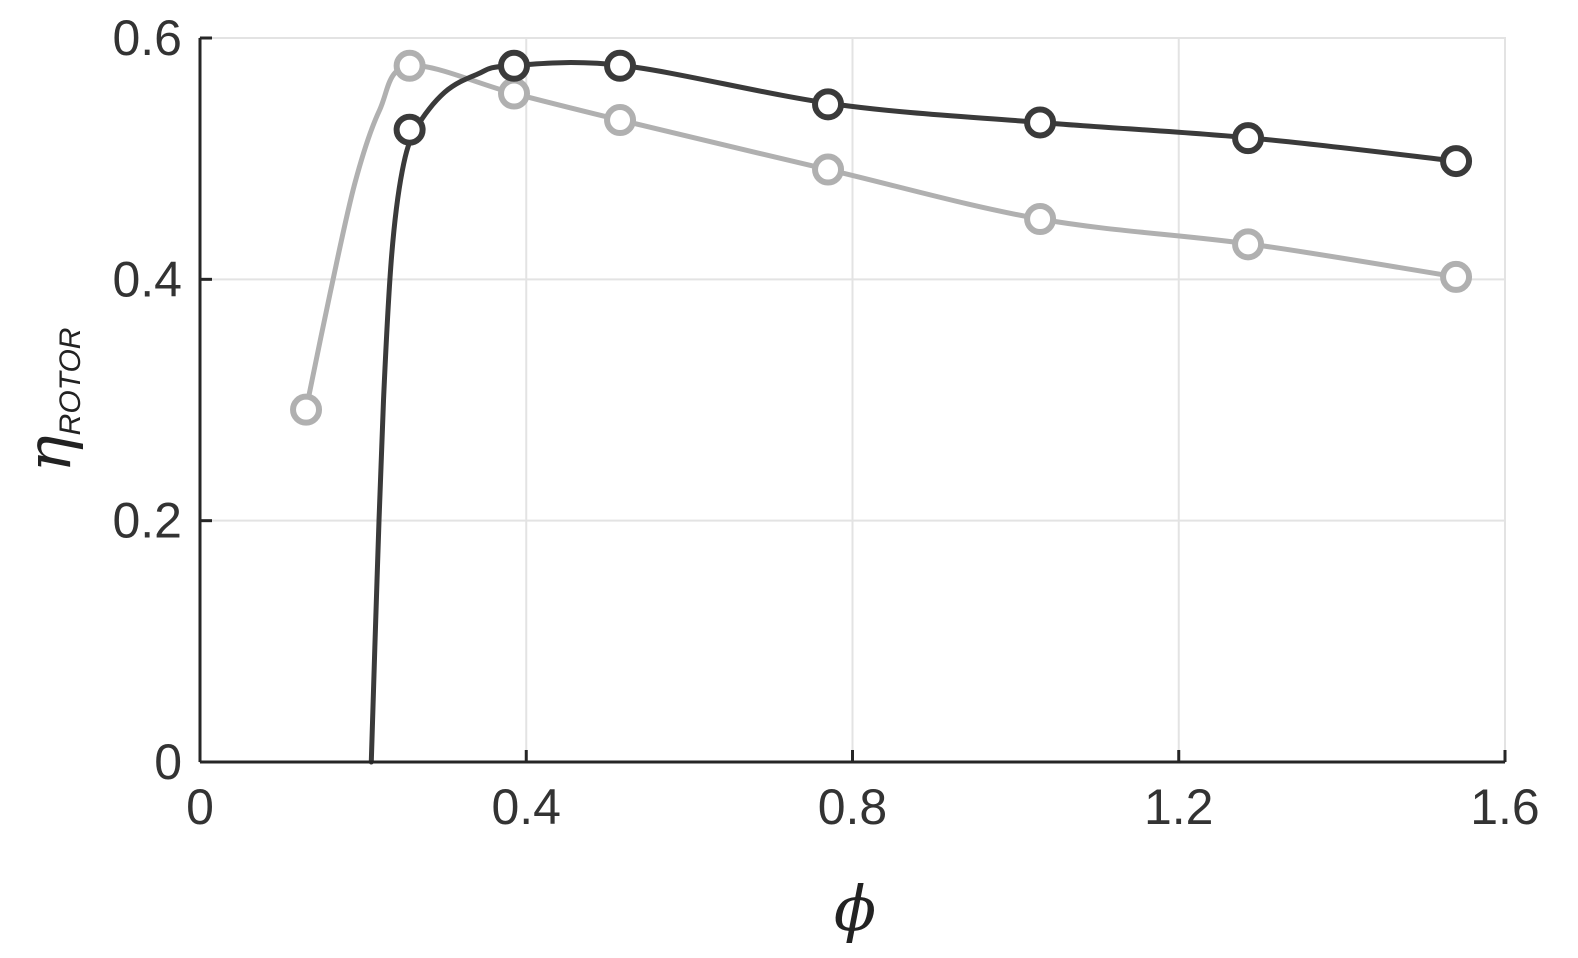  Describe the element at coordinates (1179, 807) in the screenshot. I see `x-tick-label: 1.2` at that location.